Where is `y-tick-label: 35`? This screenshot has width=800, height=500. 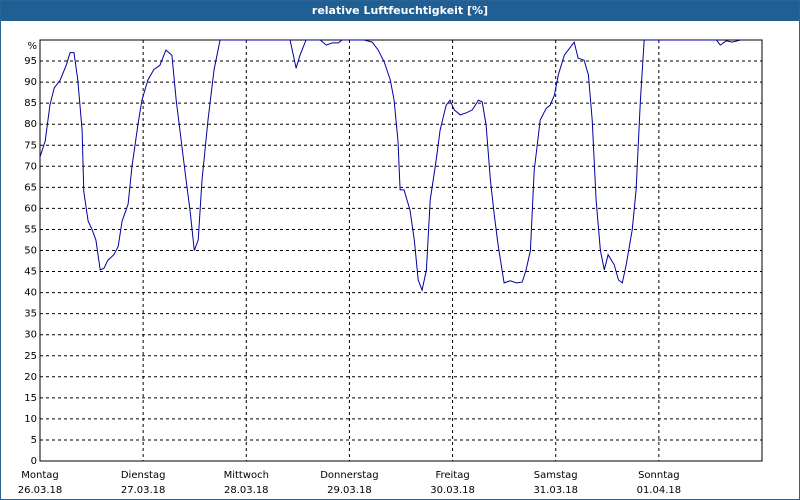
y-tick-label: 35 is located at coordinates (30, 314).